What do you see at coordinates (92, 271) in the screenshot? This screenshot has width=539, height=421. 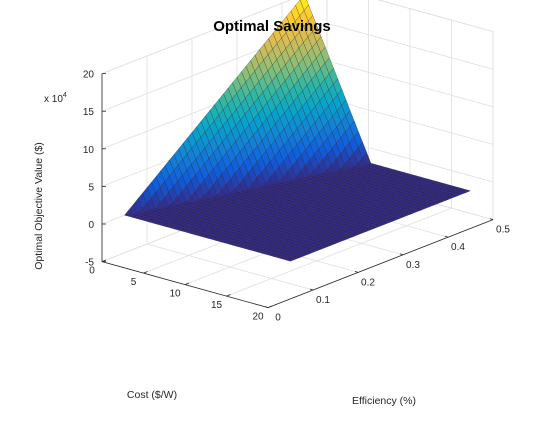 I see `cost-tick-label: 0` at bounding box center [92, 271].